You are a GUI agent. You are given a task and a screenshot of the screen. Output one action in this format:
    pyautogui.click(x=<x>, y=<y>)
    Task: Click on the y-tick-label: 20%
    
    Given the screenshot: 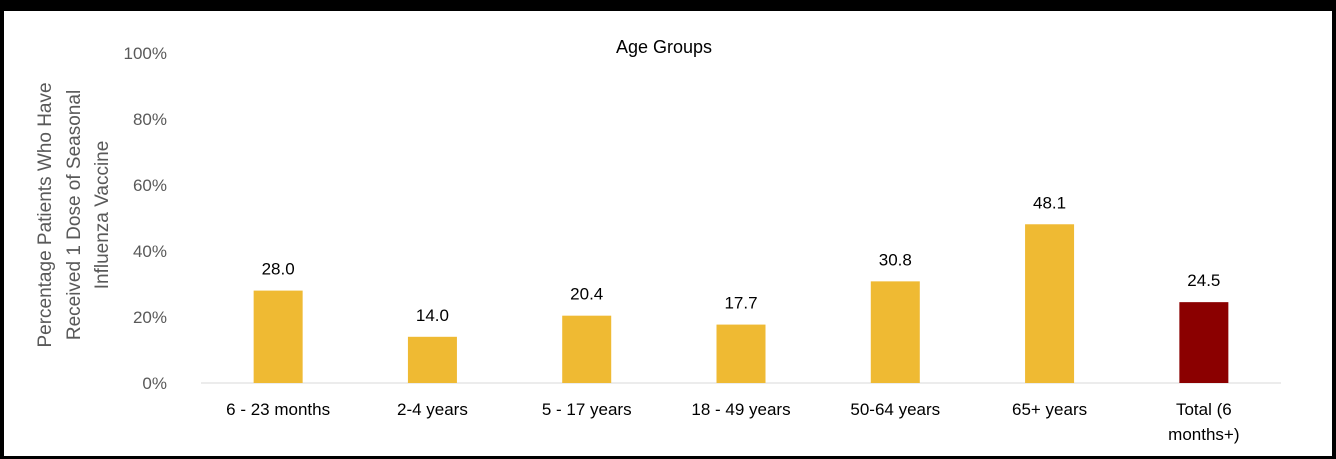 What is the action you would take?
    pyautogui.click(x=150, y=317)
    